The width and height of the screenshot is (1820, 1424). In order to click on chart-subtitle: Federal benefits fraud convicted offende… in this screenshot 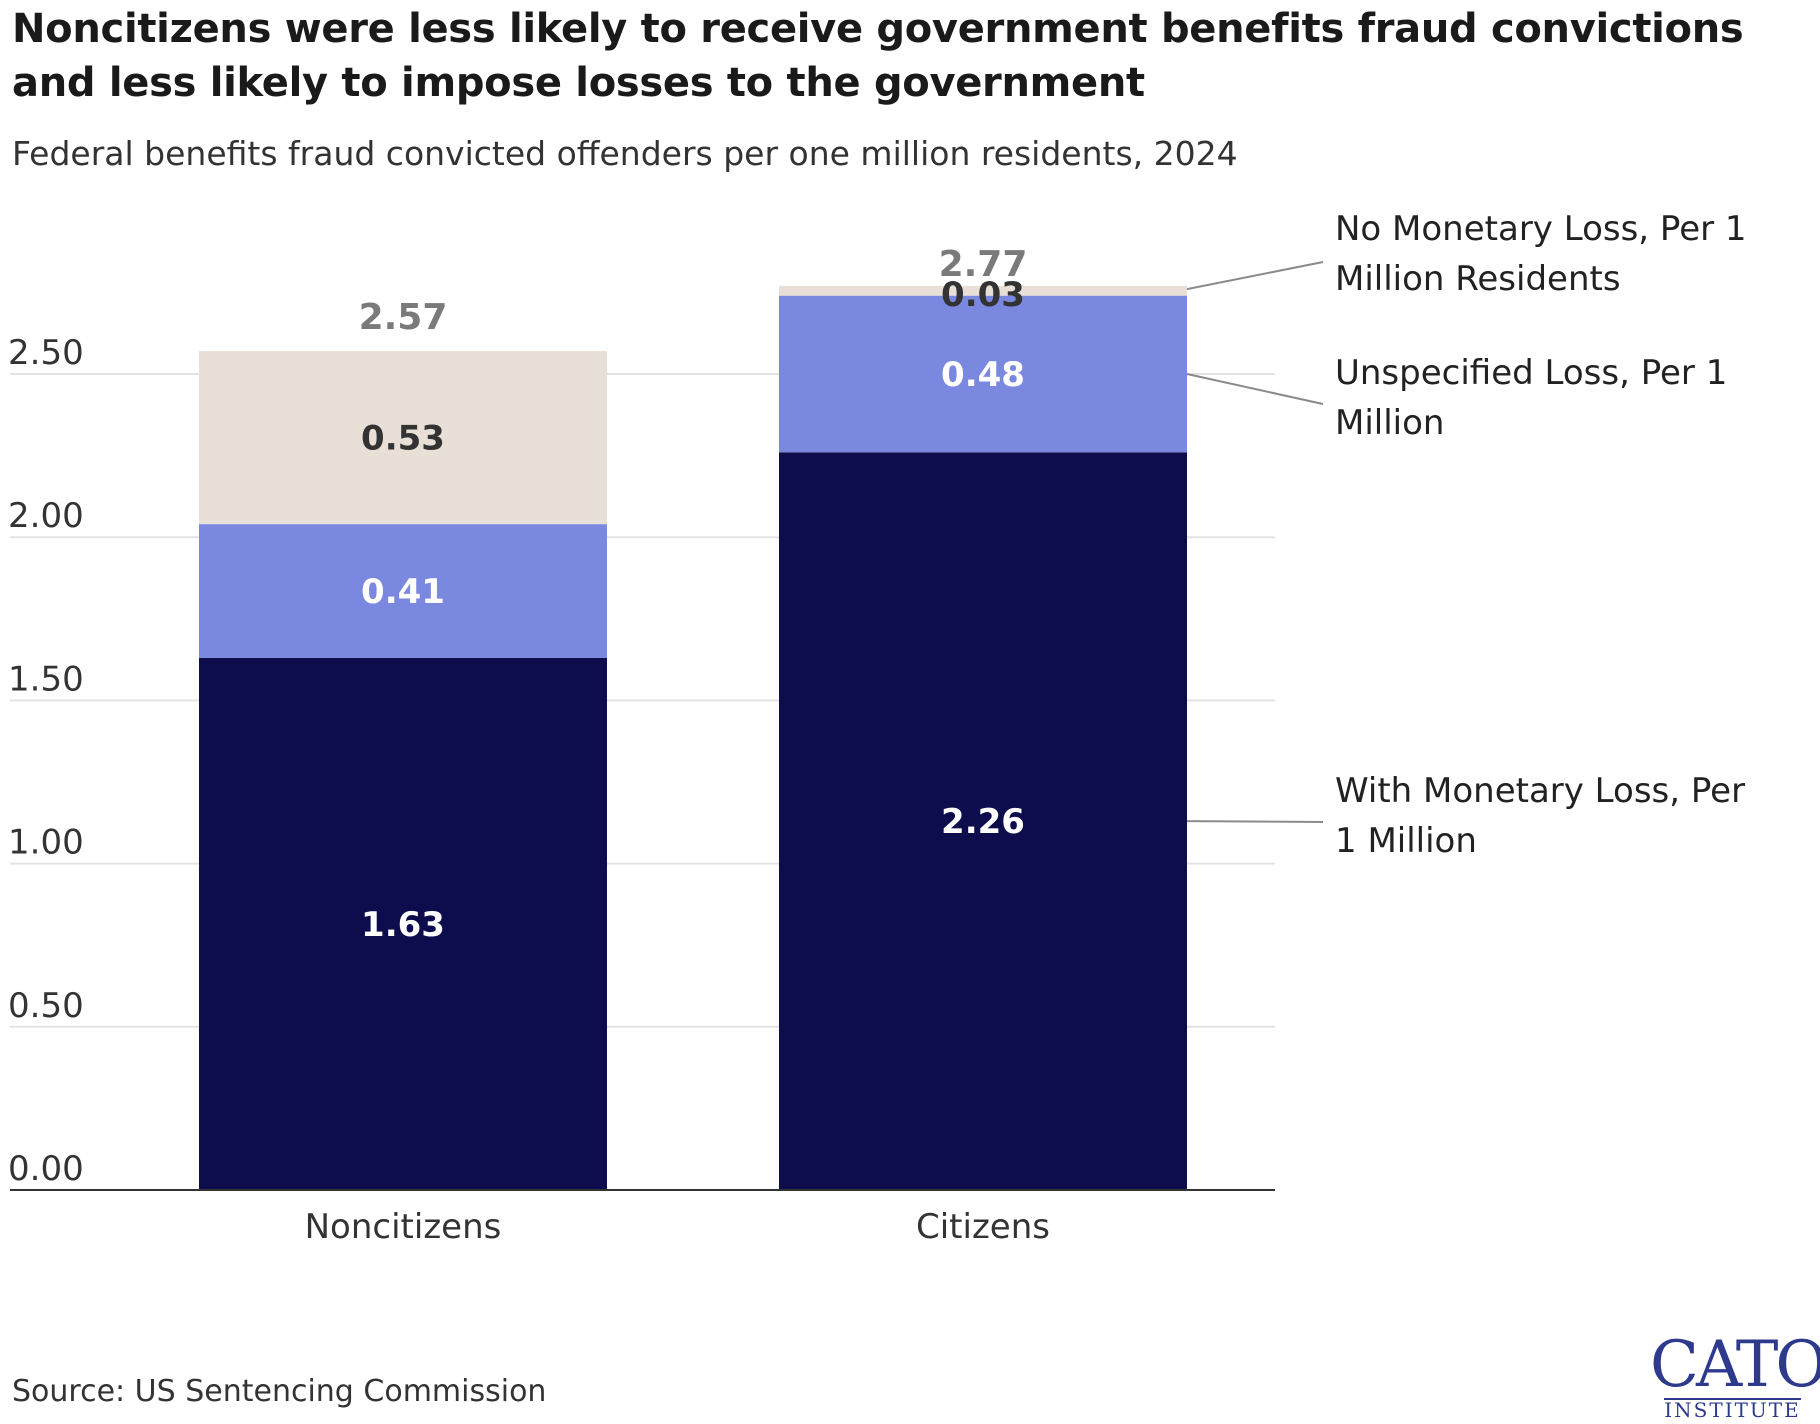, I will do `click(625, 153)`.